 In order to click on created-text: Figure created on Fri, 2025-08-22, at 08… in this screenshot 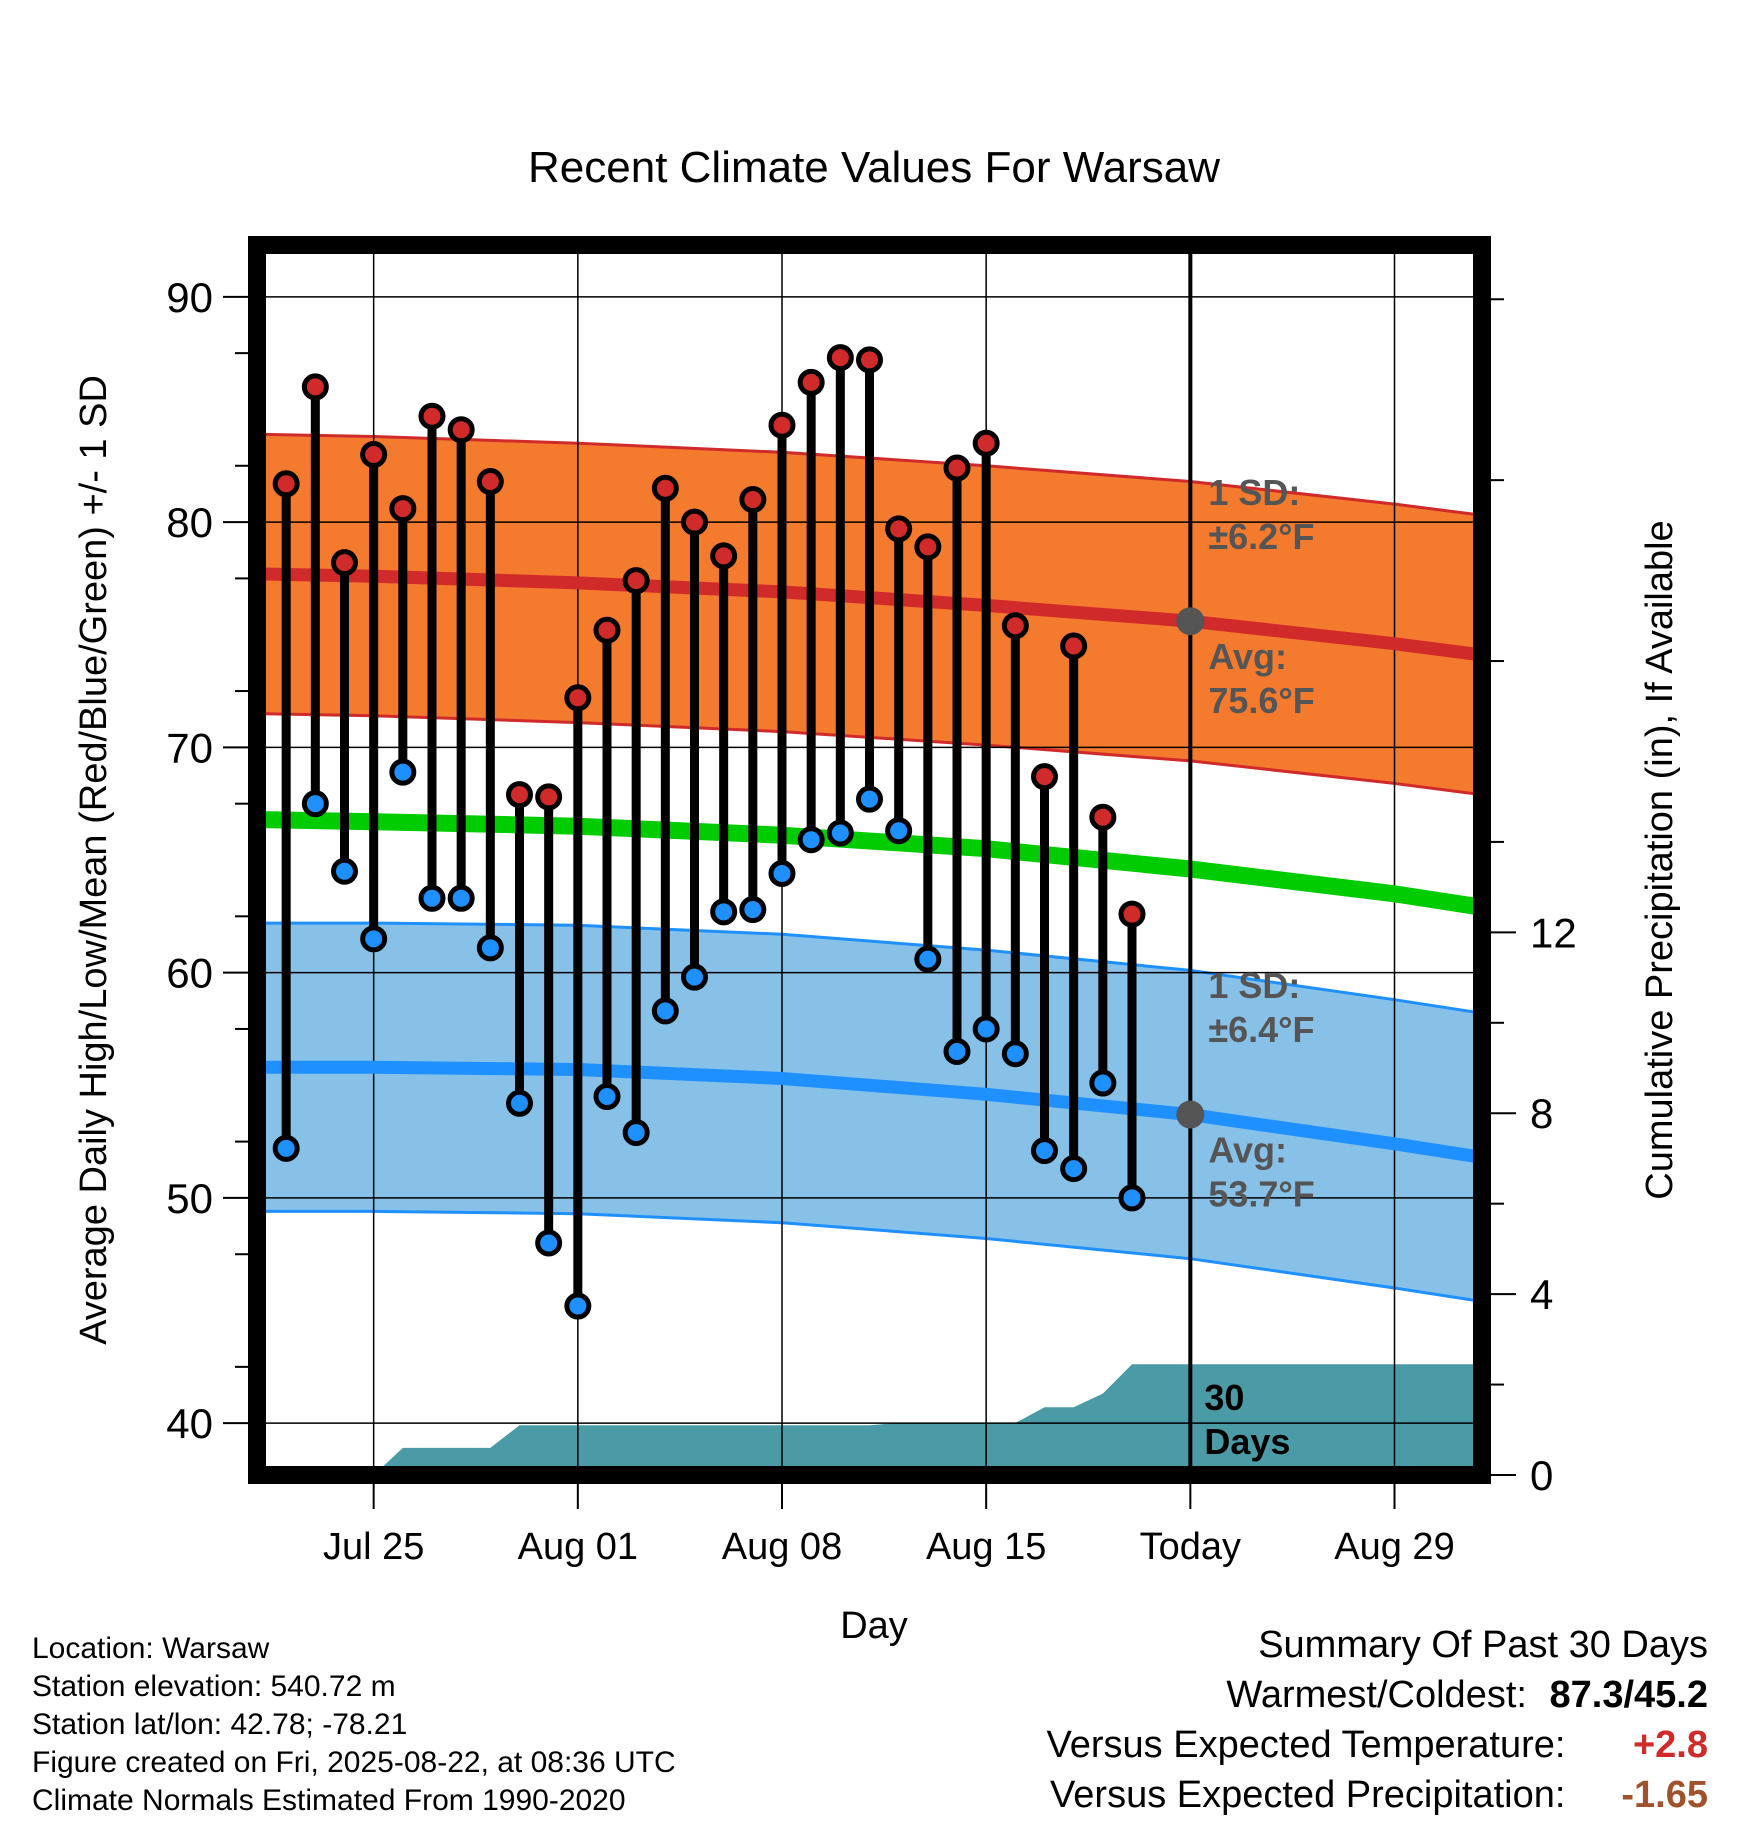, I will do `click(354, 1762)`.